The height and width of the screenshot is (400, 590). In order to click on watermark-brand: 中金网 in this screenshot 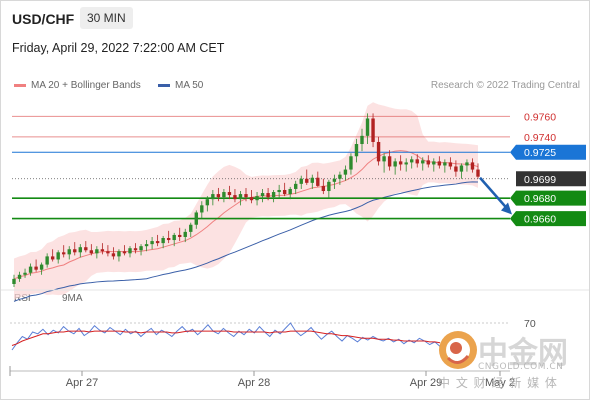, I will do `click(523, 353)`.